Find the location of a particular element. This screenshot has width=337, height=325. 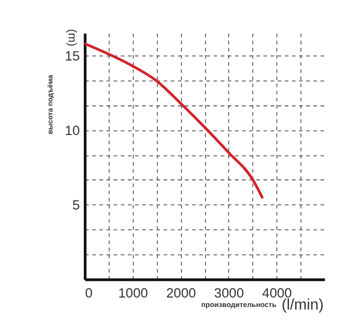

y-tick-label: 5 is located at coordinates (76, 205).